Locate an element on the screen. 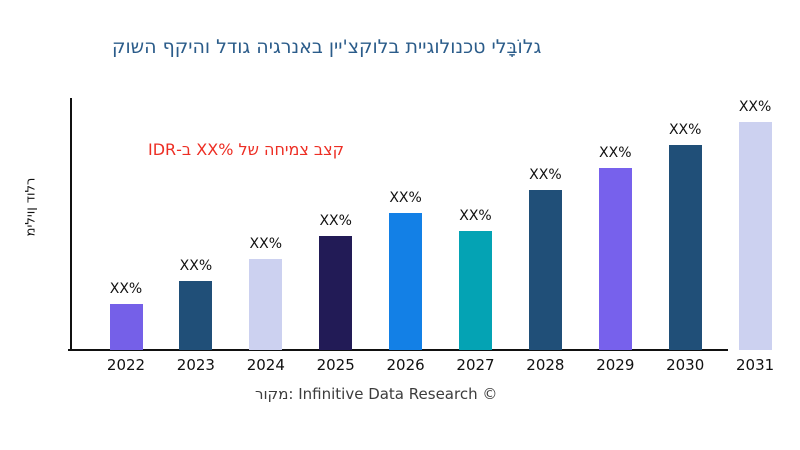  bar-2022 is located at coordinates (126, 327).